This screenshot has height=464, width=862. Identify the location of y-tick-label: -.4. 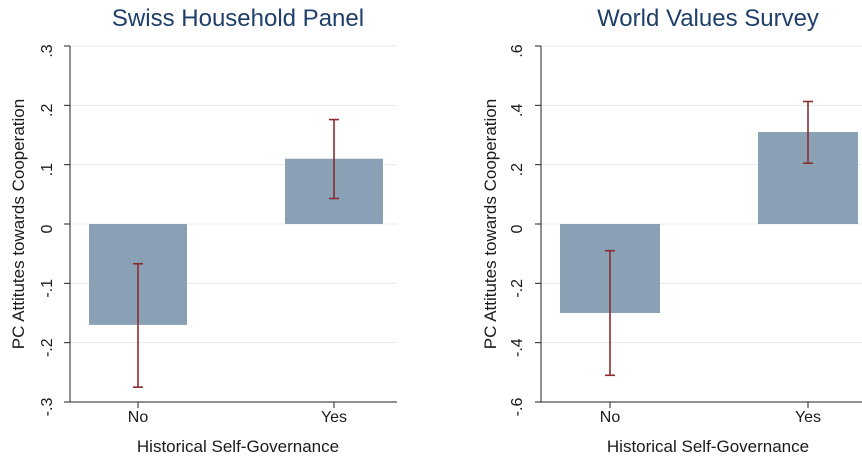
(517, 347).